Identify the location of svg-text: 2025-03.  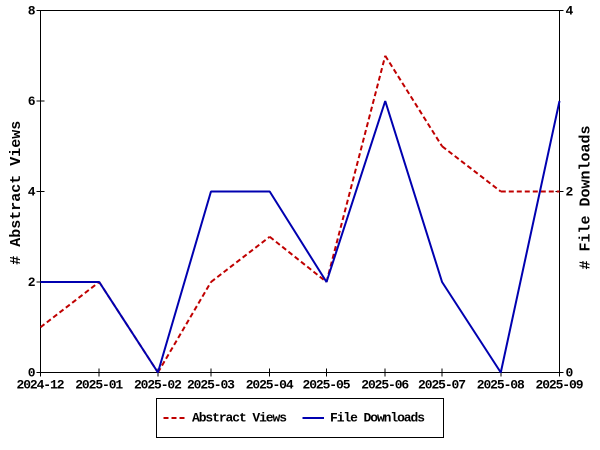
(211, 385).